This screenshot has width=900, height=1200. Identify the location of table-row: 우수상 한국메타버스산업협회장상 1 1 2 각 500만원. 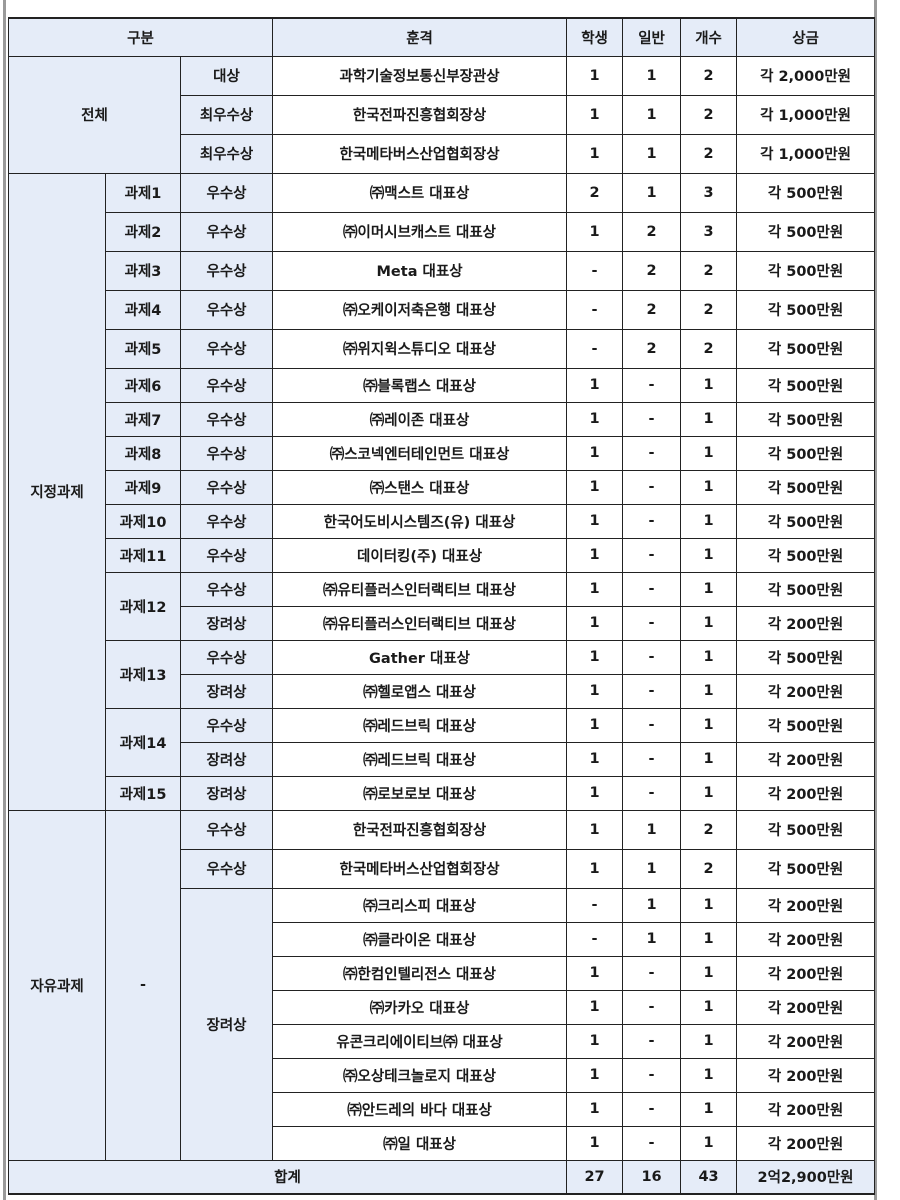
(442, 868).